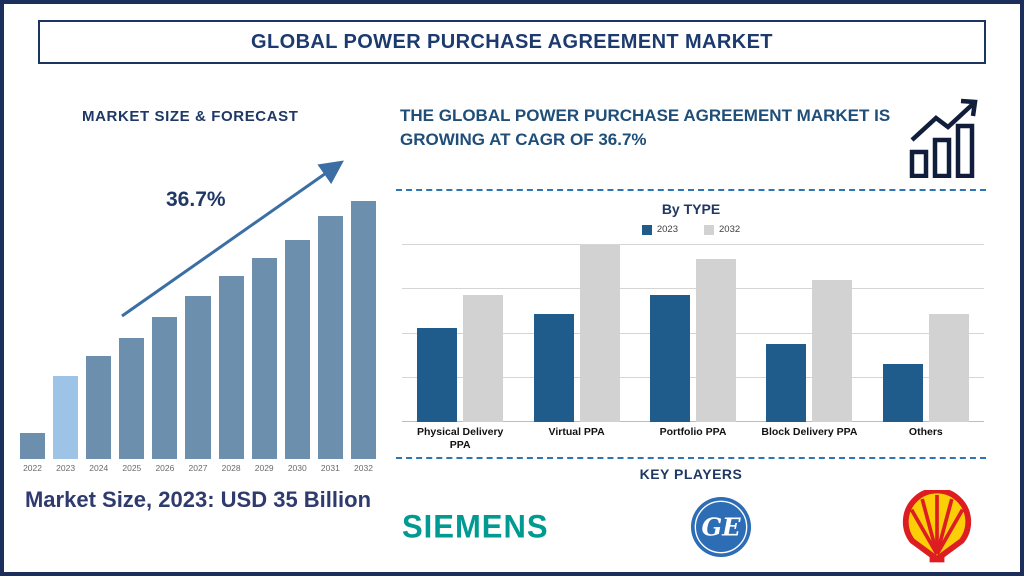 The height and width of the screenshot is (576, 1024). What do you see at coordinates (925, 432) in the screenshot?
I see `bytype-category-label: Others` at bounding box center [925, 432].